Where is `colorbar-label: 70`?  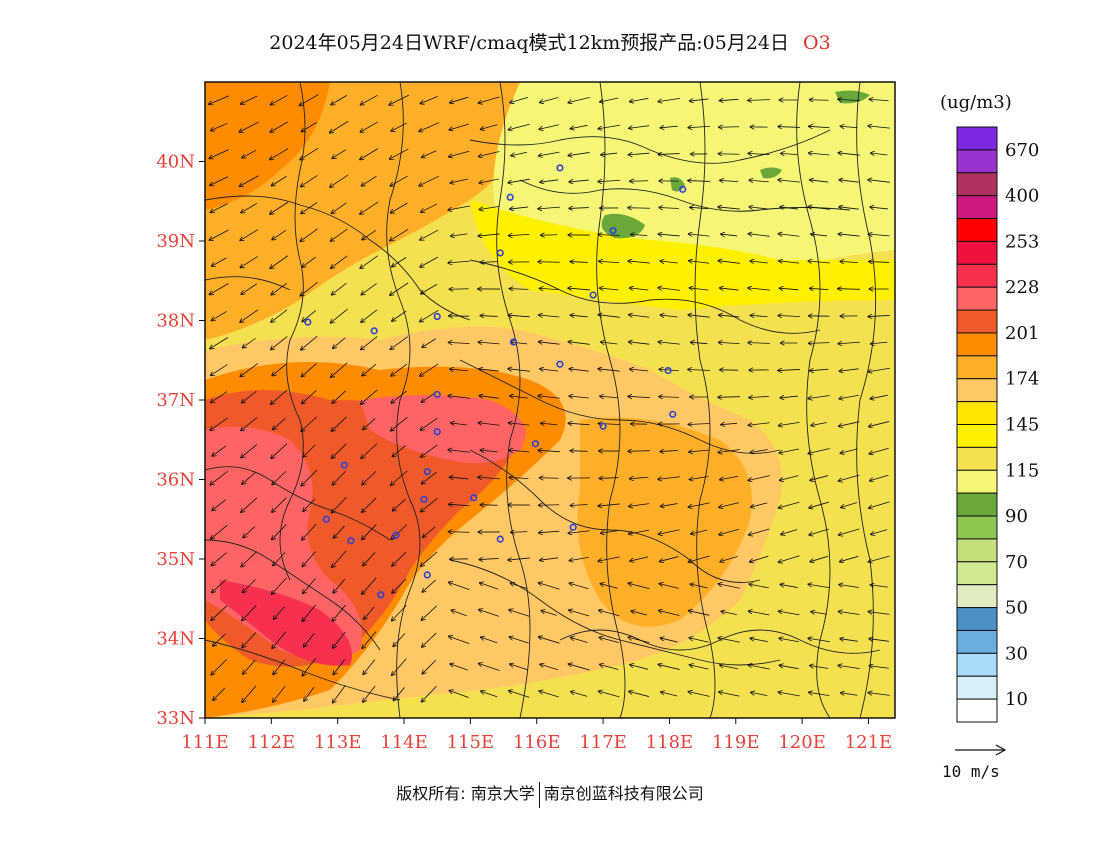 colorbar-label: 70 is located at coordinates (1016, 562).